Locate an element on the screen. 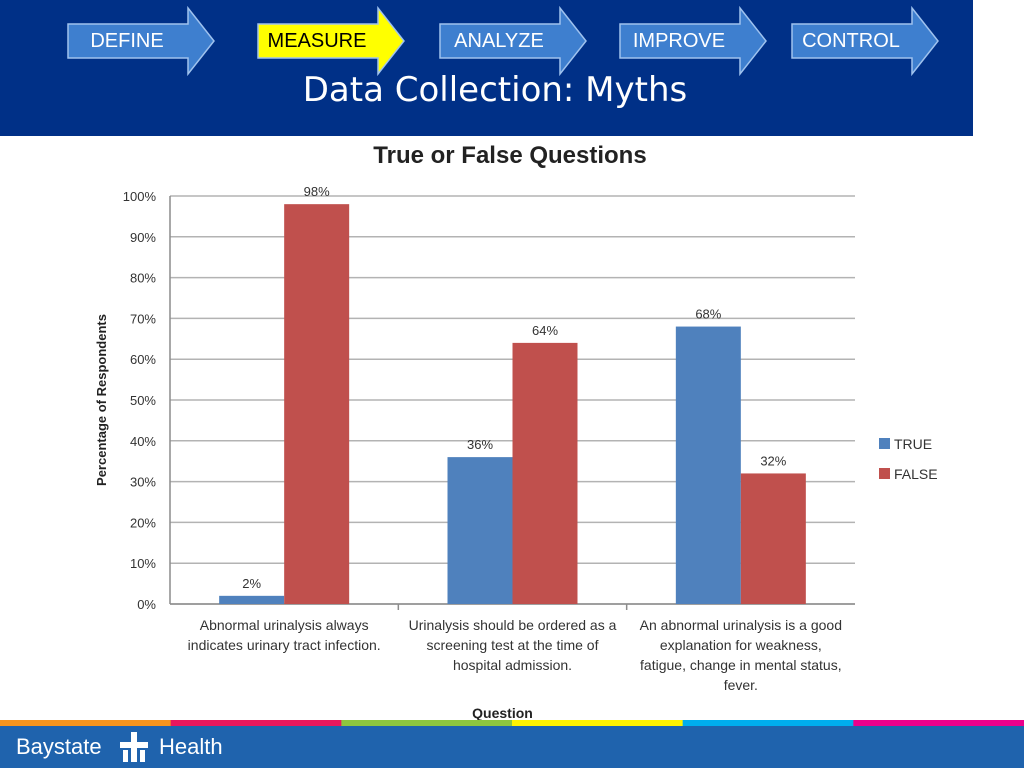 This screenshot has width=1024, height=768. step-label: IMPROVE is located at coordinates (679, 41).